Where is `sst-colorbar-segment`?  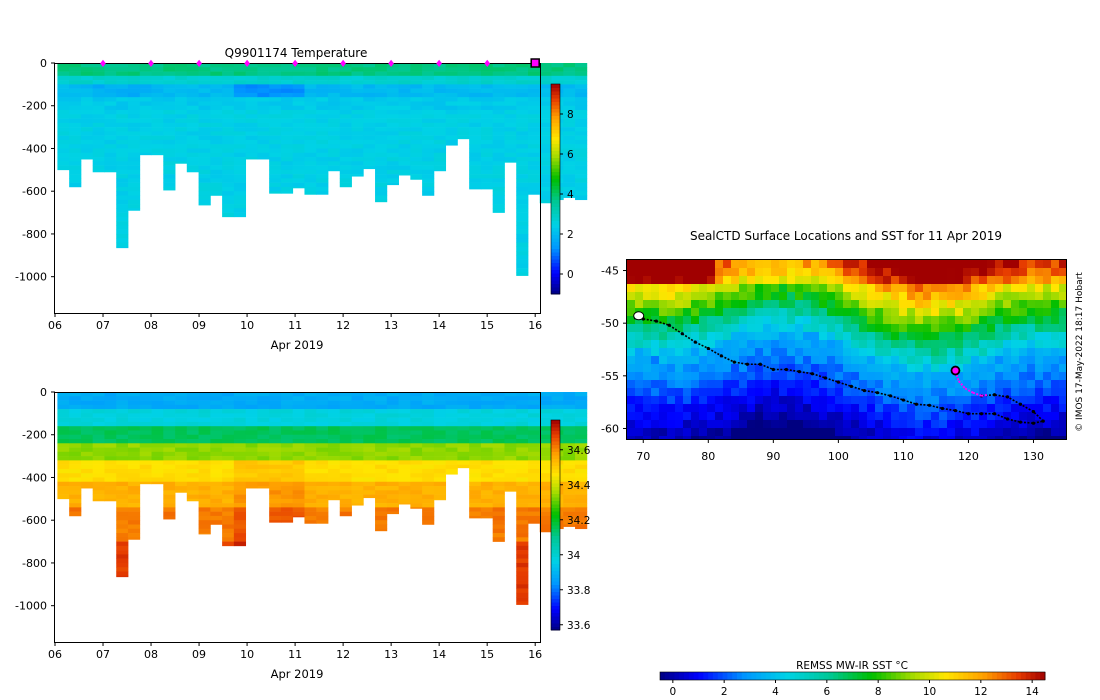
sst-colorbar-segment is located at coordinates (1043, 676).